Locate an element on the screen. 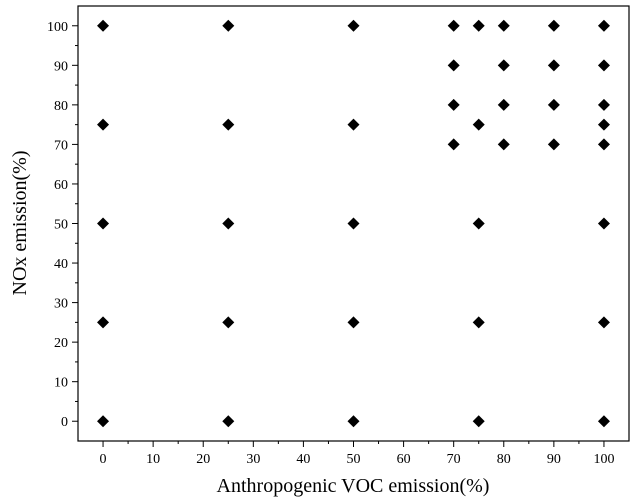  x-tick-label: 0 is located at coordinates (103, 459).